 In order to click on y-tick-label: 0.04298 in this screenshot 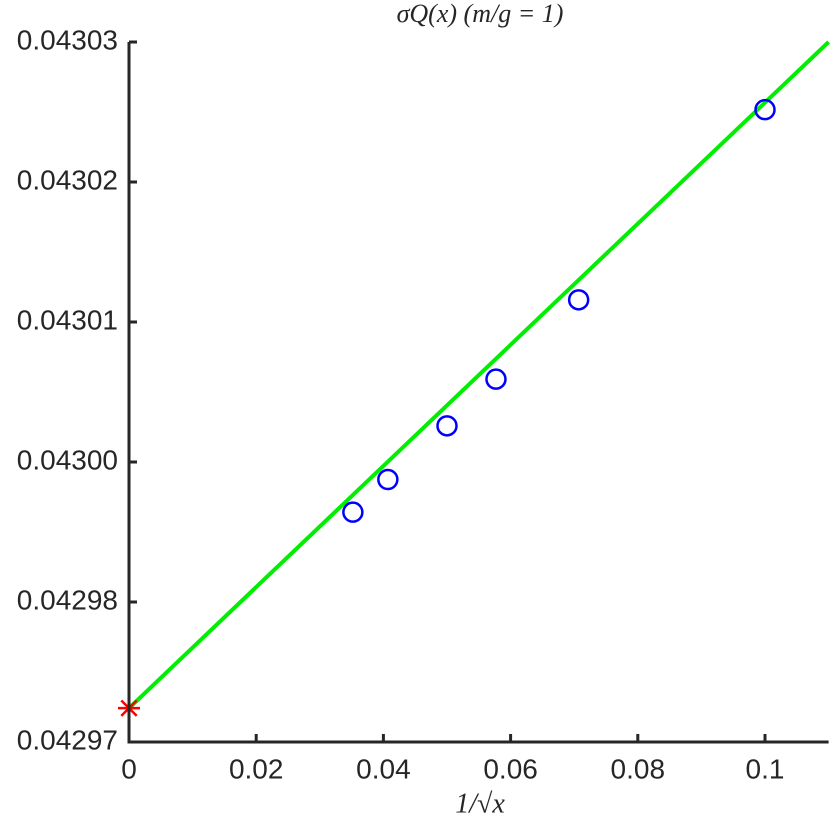, I will do `click(67, 599)`.